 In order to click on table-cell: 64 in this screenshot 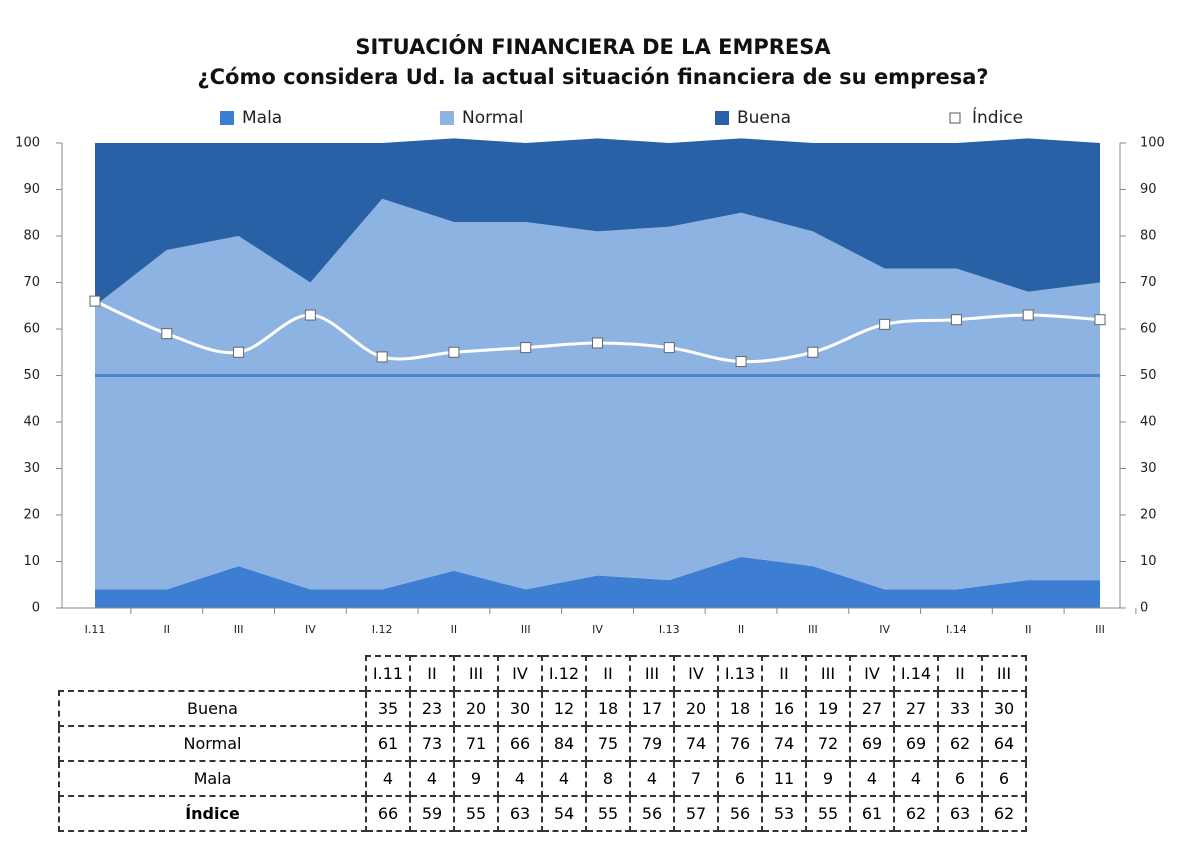, I will do `click(1004, 743)`.